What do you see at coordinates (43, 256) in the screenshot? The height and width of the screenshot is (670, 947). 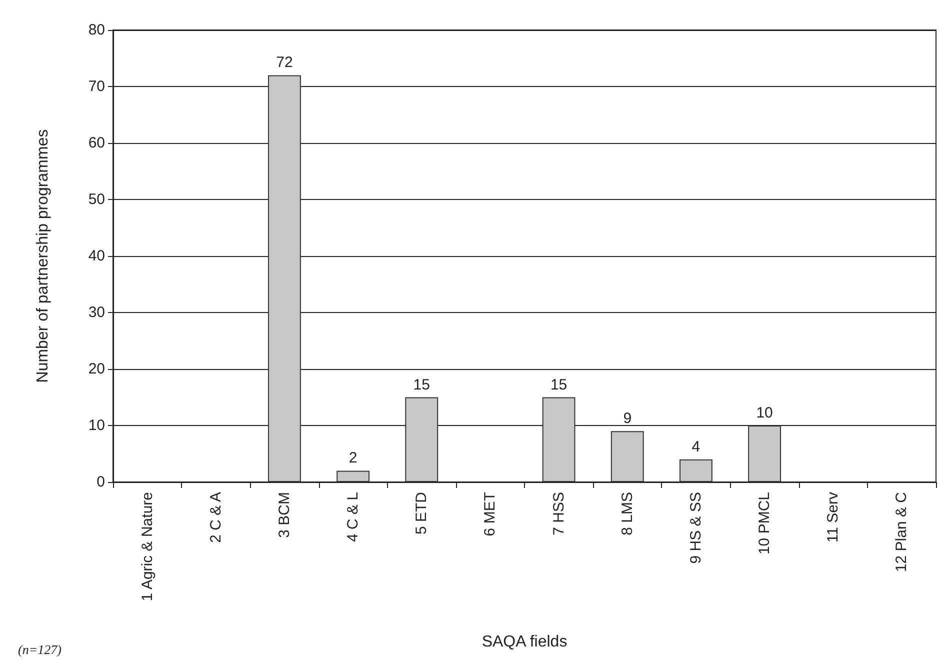 I see `y-axis-title: Number of partnership programmes` at bounding box center [43, 256].